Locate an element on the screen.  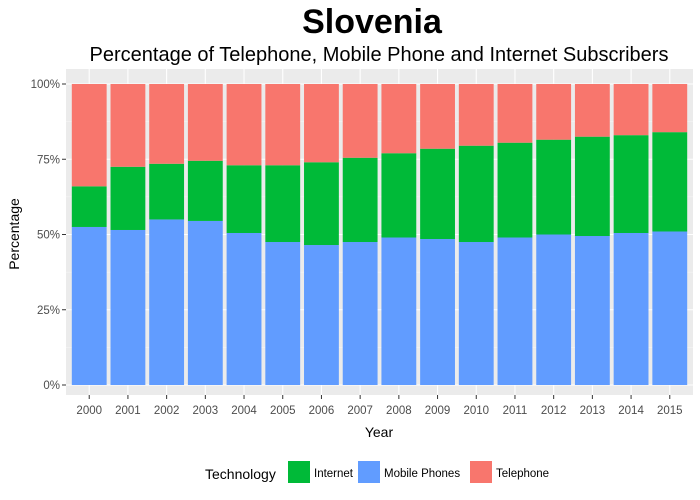
x-tick-label: 2012 is located at coordinates (554, 411).